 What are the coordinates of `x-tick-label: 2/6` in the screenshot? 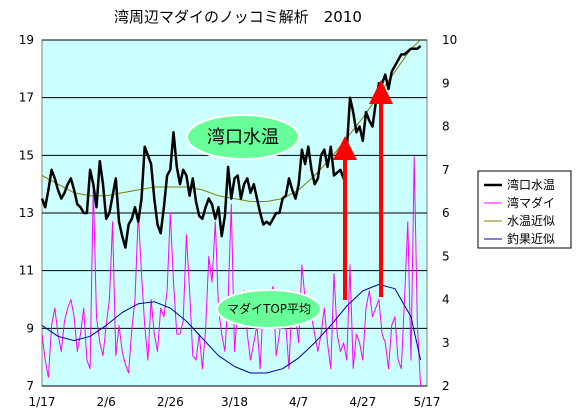 It's located at (106, 402).